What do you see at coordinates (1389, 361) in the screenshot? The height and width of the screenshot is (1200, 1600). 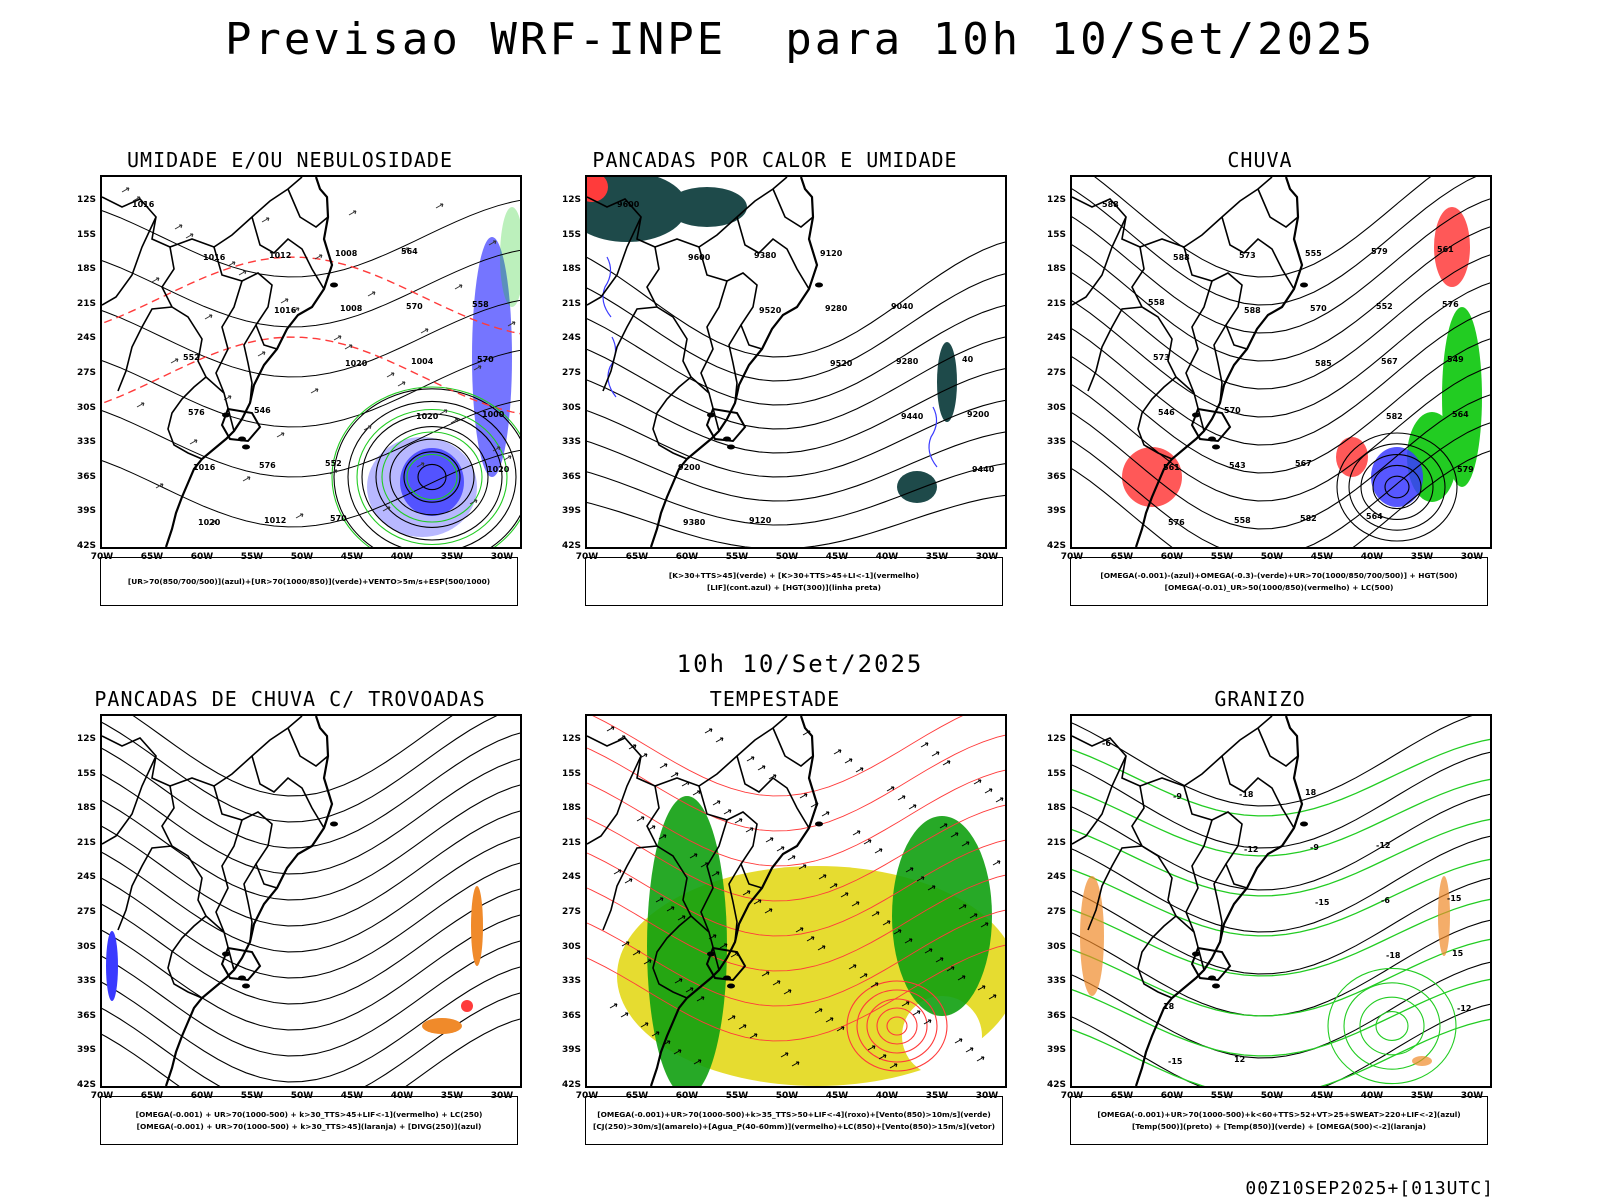 I see `contour-label: 567` at bounding box center [1389, 361].